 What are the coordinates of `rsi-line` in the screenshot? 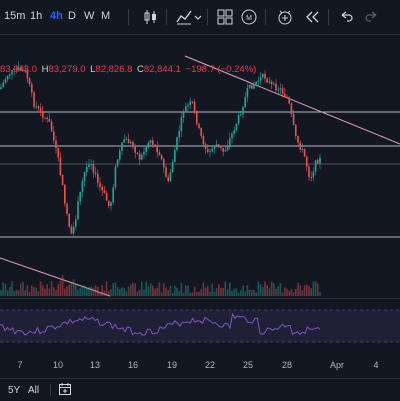 It's located at (160, 324).